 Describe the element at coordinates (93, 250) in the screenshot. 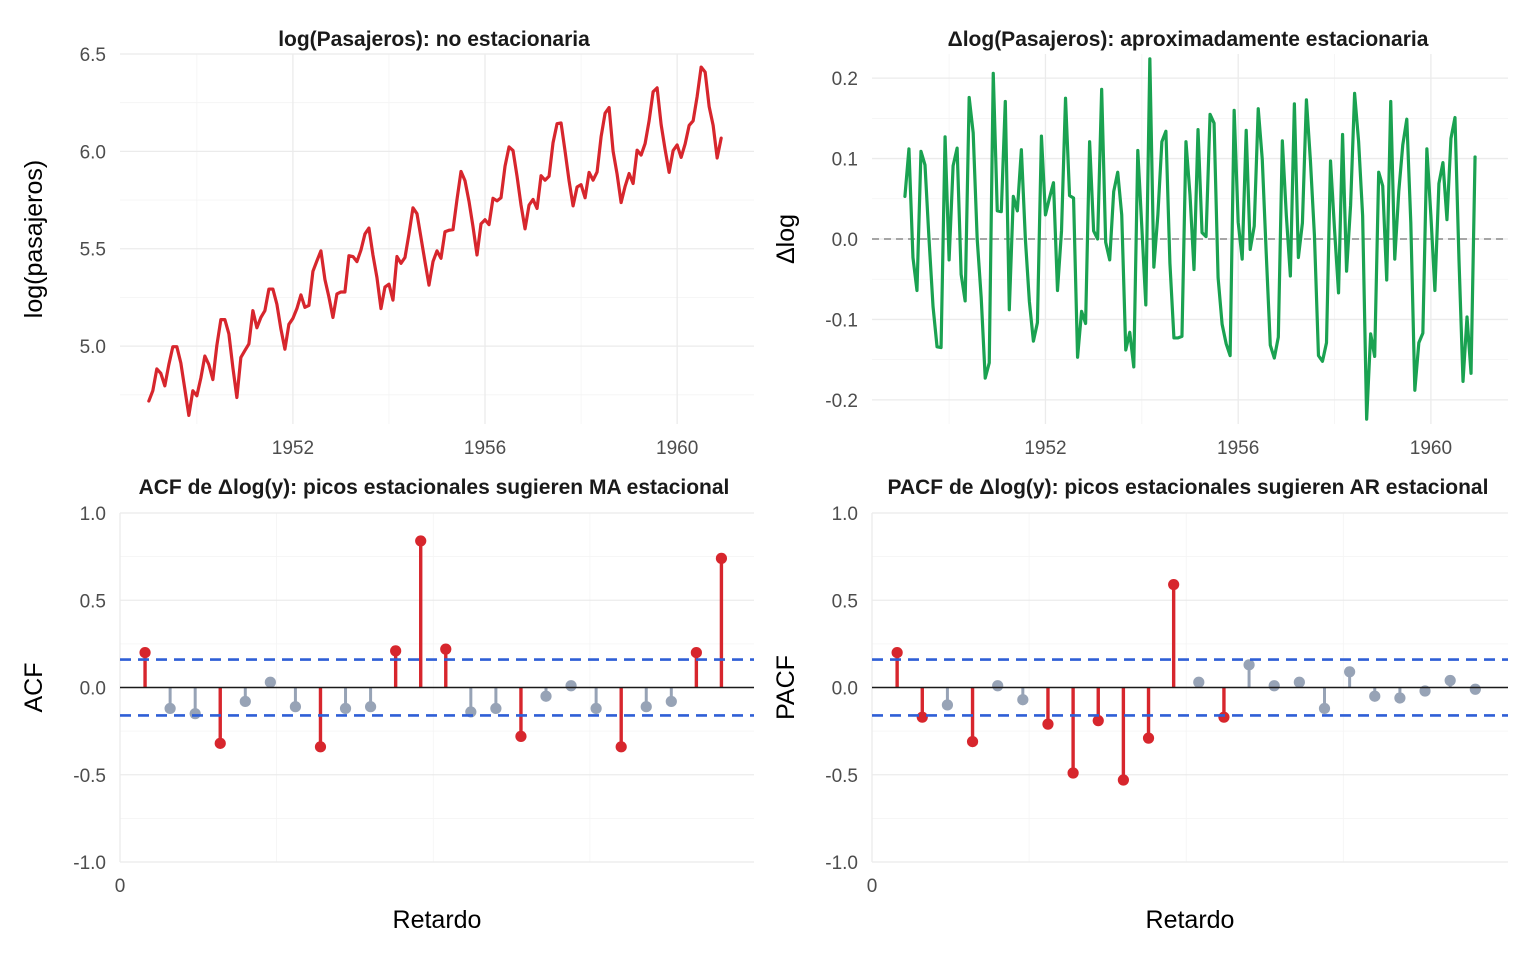

I see `y-tick-label: 5.5` at that location.